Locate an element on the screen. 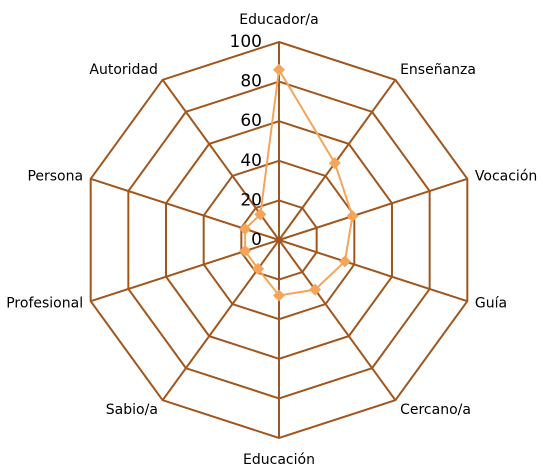 Image resolution: width=543 pixels, height=472 pixels. series-line is located at coordinates (299, 181).